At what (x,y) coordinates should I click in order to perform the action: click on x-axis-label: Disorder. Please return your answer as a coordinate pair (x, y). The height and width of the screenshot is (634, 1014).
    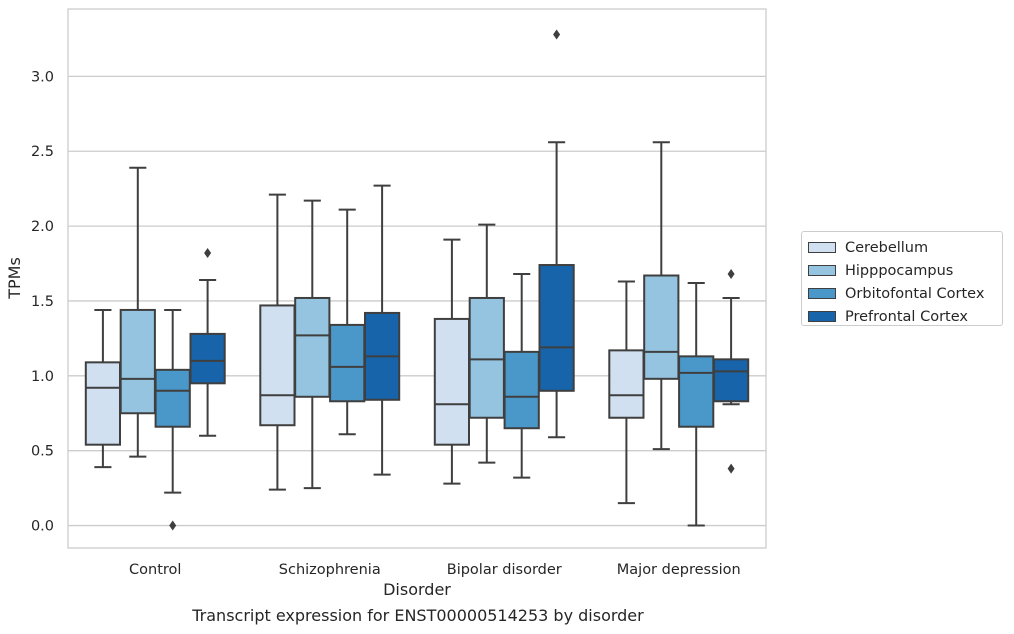
    Looking at the image, I should click on (417, 589).